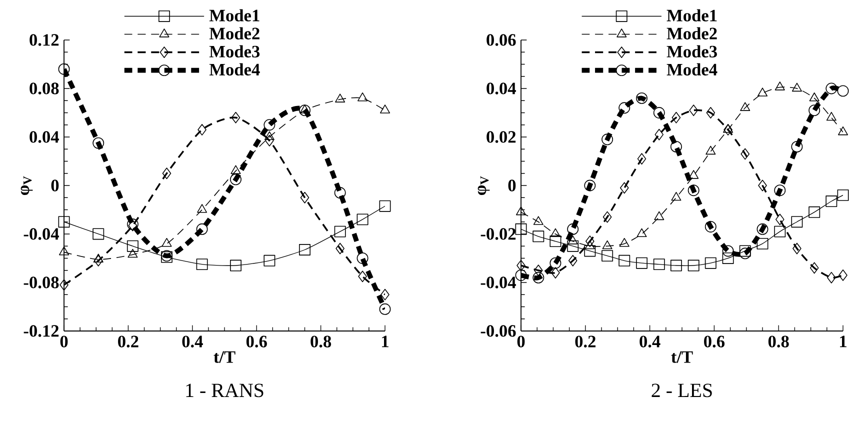 This screenshot has height=431, width=849. Describe the element at coordinates (128, 342) in the screenshot. I see `x-tick-label: 0.2` at that location.